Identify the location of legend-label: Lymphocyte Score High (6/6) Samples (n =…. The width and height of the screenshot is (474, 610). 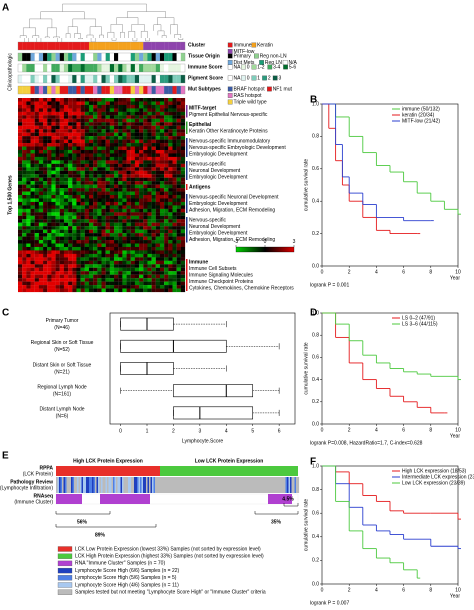
(127, 571).